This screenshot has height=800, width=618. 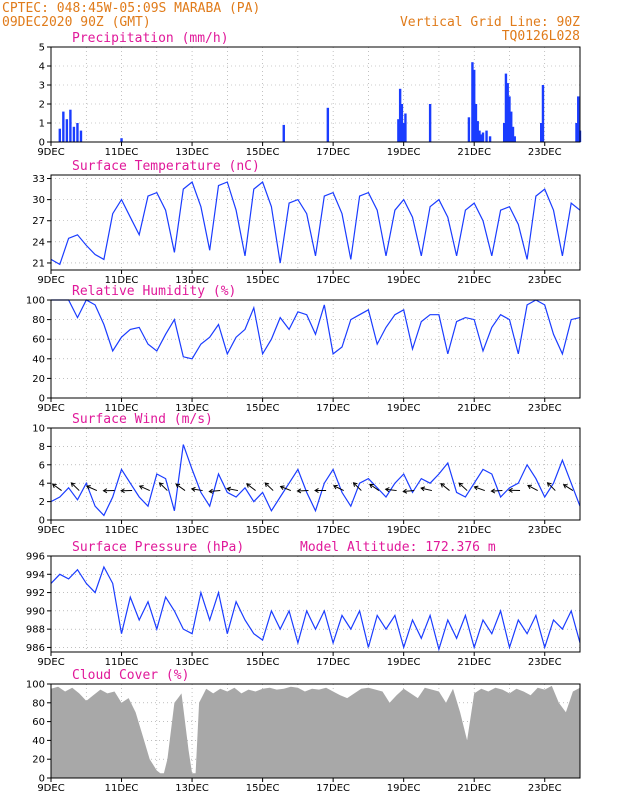 I want to click on wind-ytick-label: 6, so click(x=42, y=465).